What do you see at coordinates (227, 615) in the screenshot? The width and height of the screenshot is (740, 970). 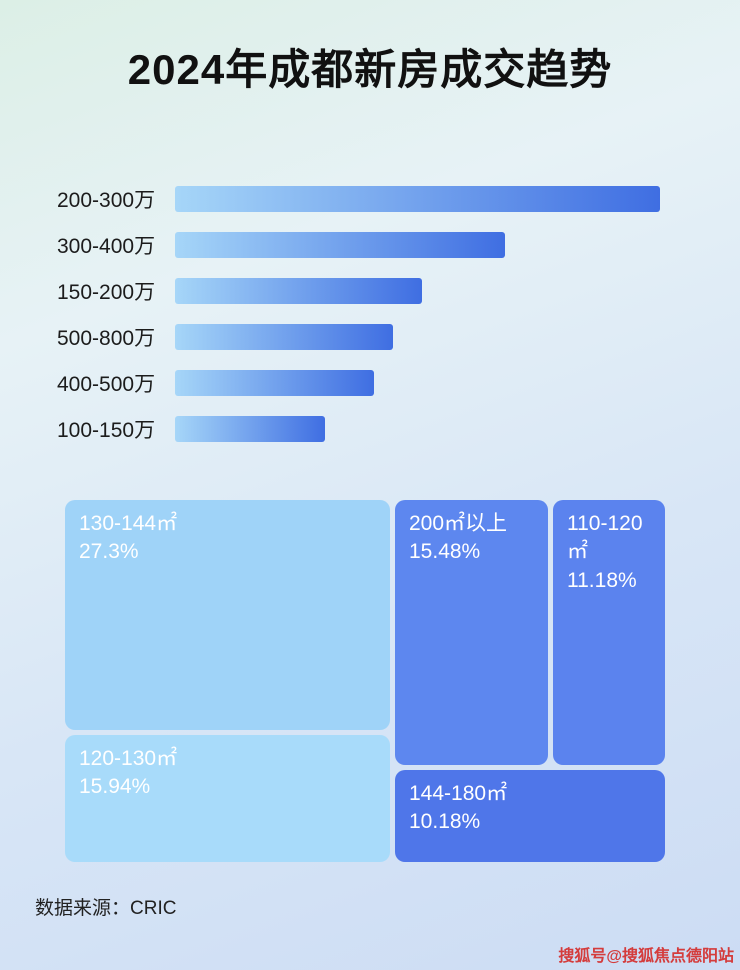 I see `treemap-block: 130-144㎡ 27.3%` at bounding box center [227, 615].